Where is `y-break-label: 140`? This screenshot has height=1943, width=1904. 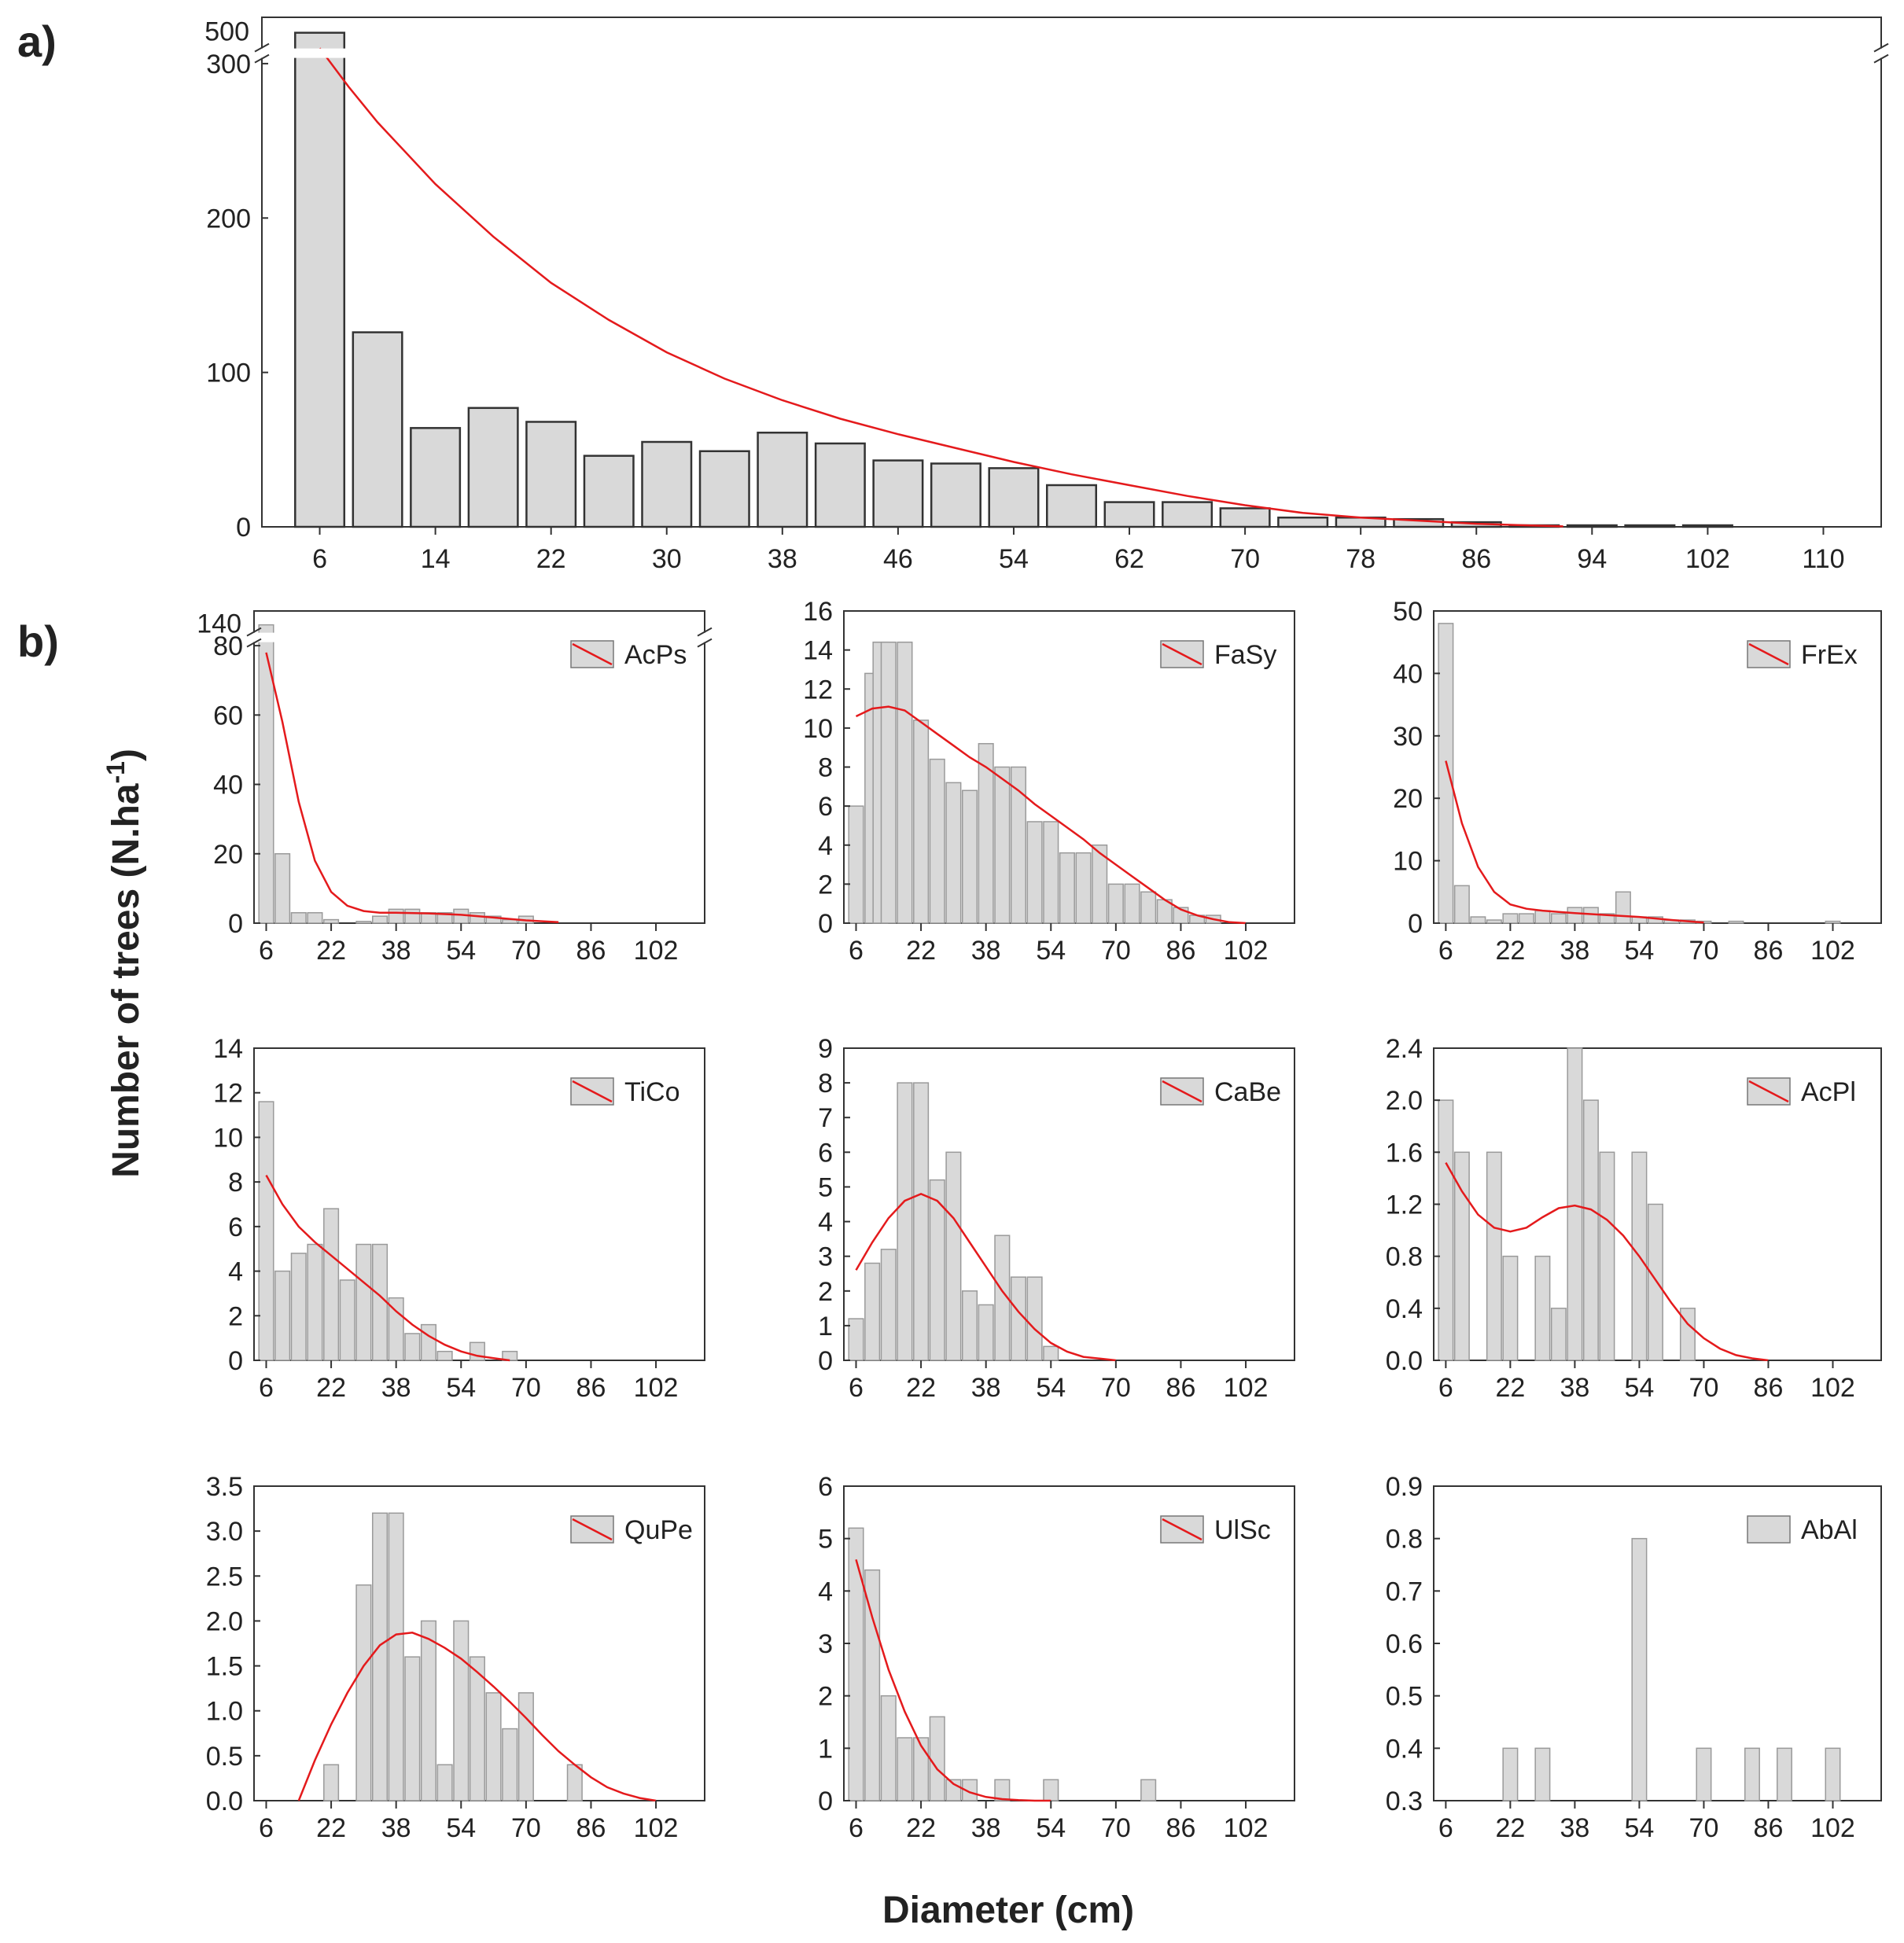
y-break-label: 140 is located at coordinates (219, 624).